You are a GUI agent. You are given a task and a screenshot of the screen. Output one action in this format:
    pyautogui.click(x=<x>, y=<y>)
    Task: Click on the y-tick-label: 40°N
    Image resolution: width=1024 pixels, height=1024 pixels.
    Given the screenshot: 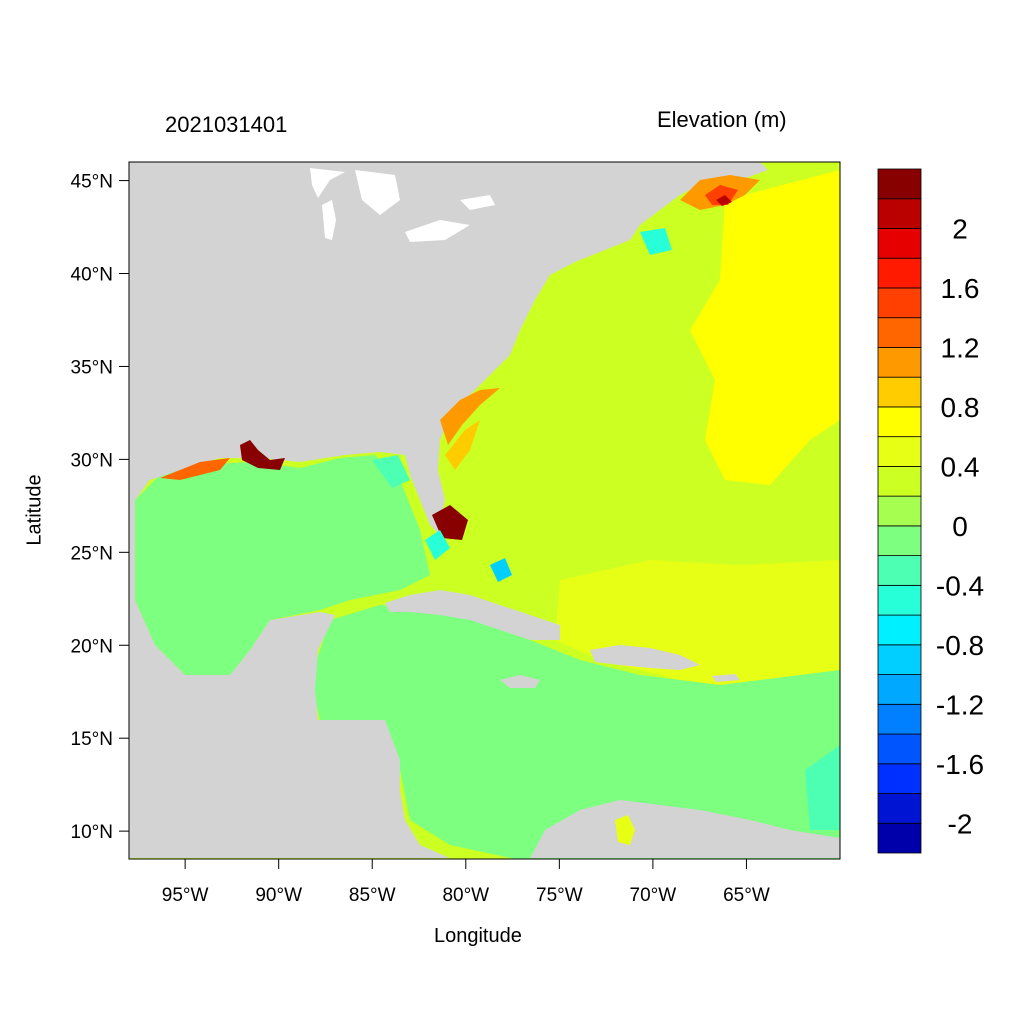 What is the action you would take?
    pyautogui.click(x=92, y=275)
    